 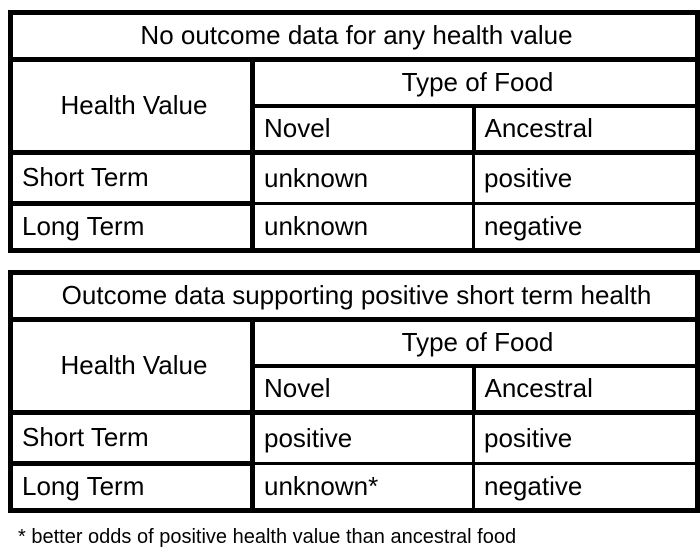 I want to click on table-title: No outcome data for any health value, so click(x=354, y=37).